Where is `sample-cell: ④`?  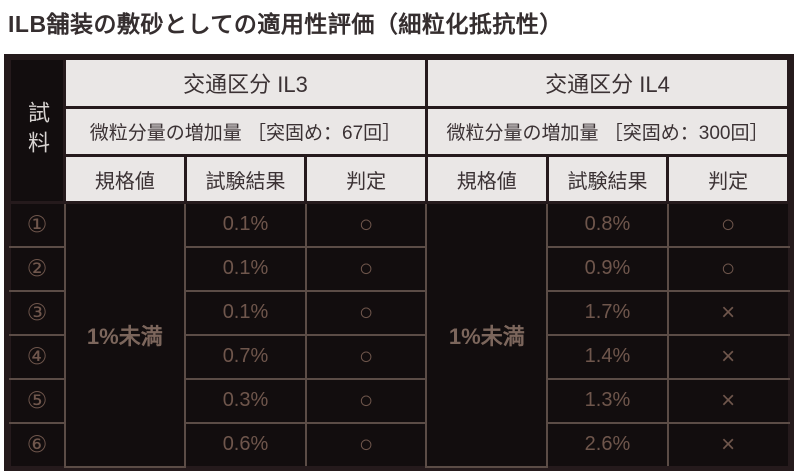
sample-cell: ④ is located at coordinates (37, 356).